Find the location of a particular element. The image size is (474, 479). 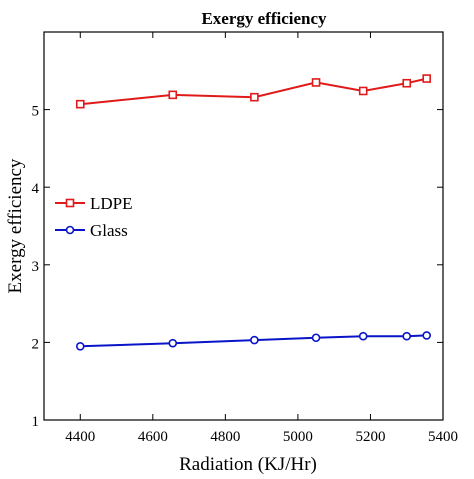

x-tick-label: 5400 is located at coordinates (443, 437).